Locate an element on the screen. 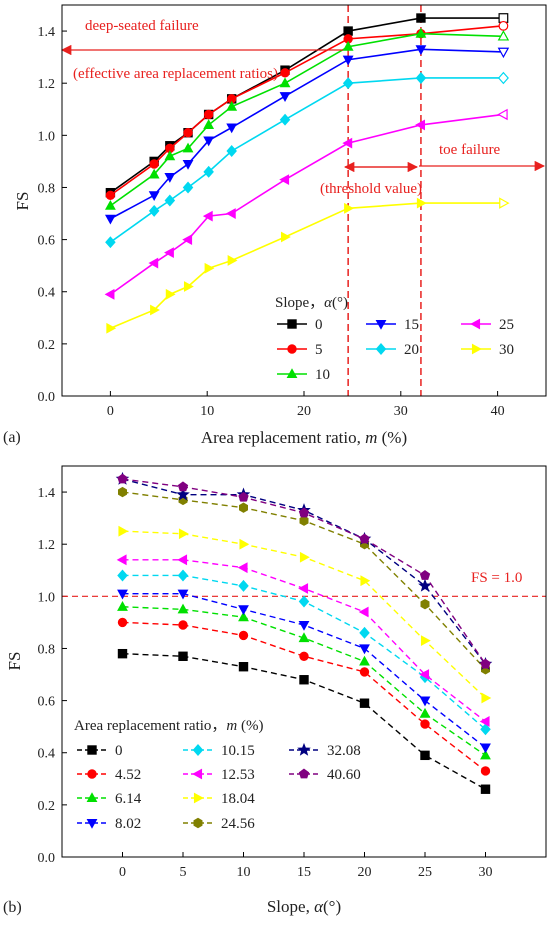  legend-b-entry-10.15: 10.15 is located at coordinates (219, 751).